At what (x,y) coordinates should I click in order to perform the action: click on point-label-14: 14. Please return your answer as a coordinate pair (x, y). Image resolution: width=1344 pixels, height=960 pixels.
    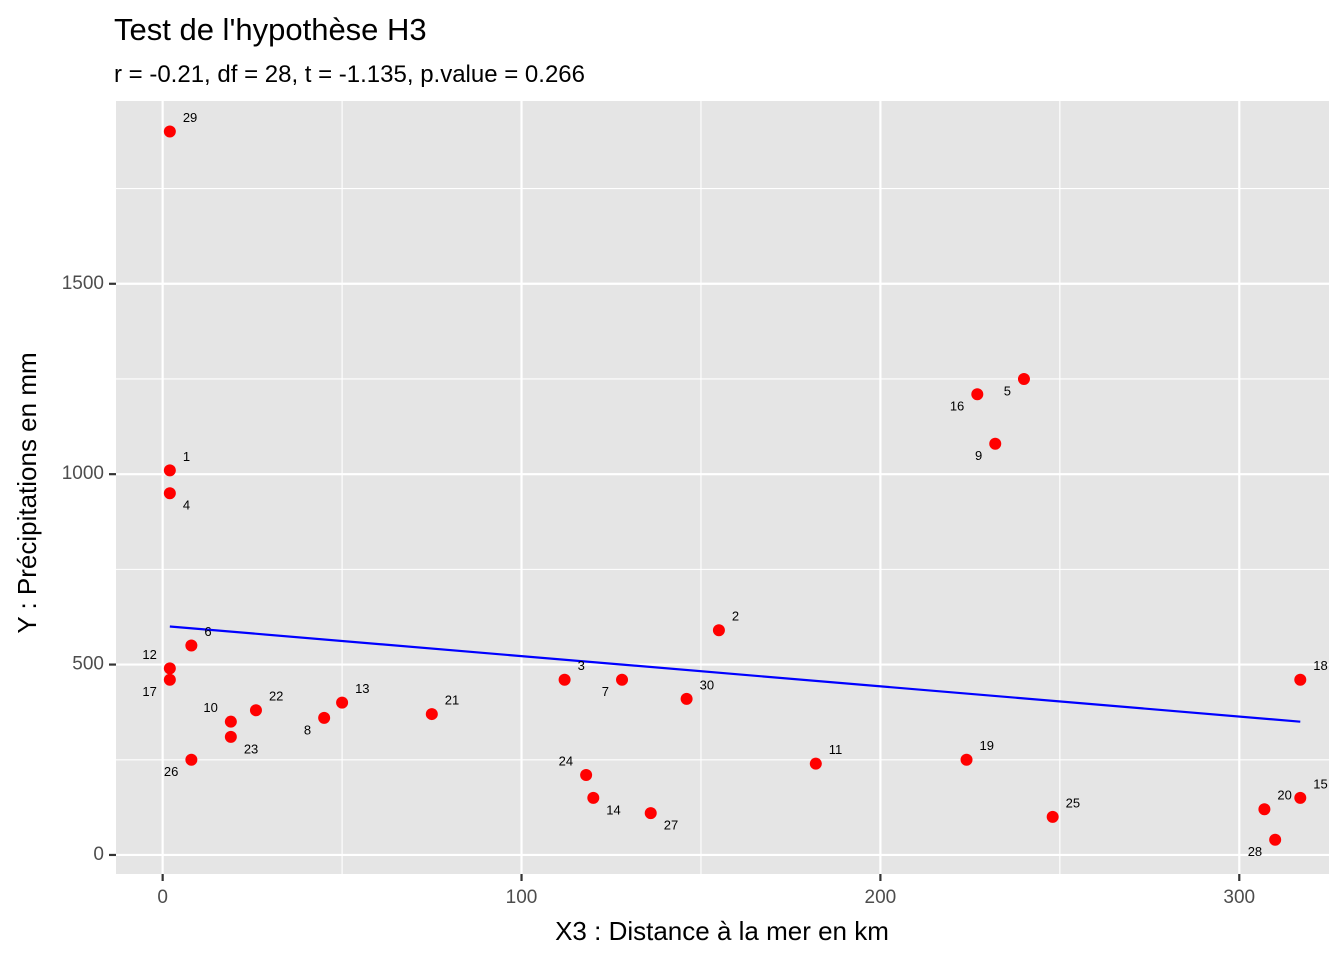
    Looking at the image, I should click on (613, 809).